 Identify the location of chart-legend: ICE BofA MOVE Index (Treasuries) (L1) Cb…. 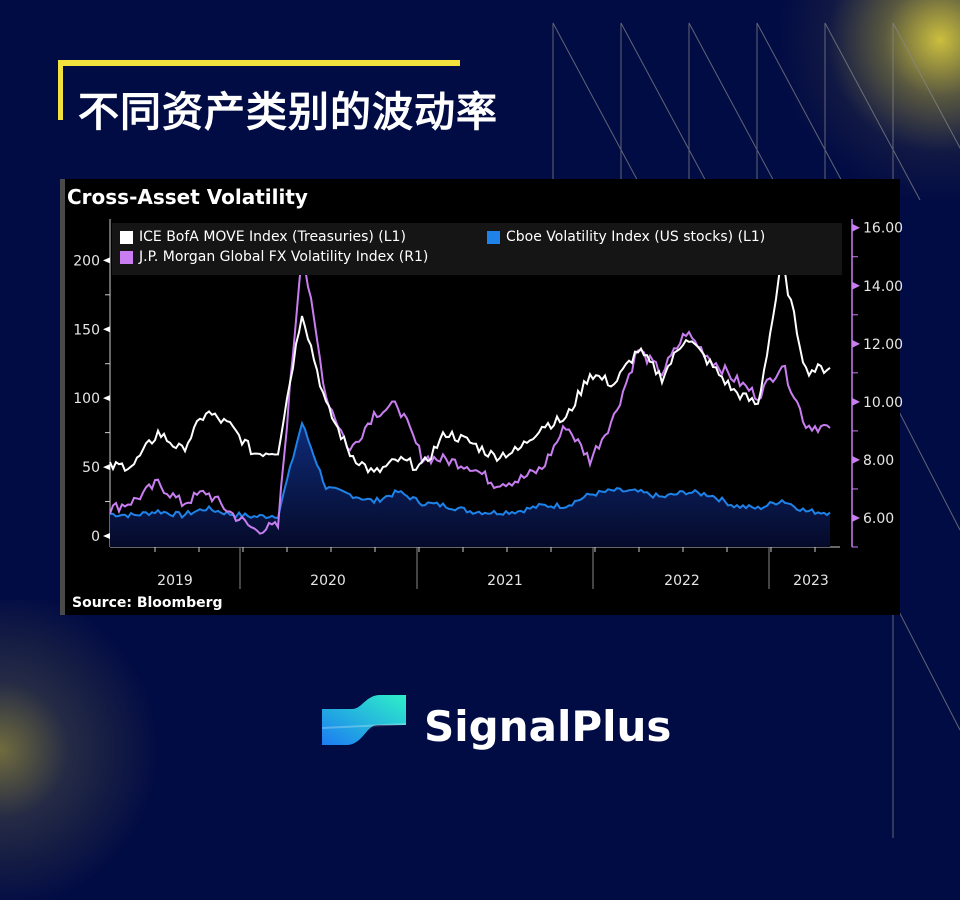
(477, 249).